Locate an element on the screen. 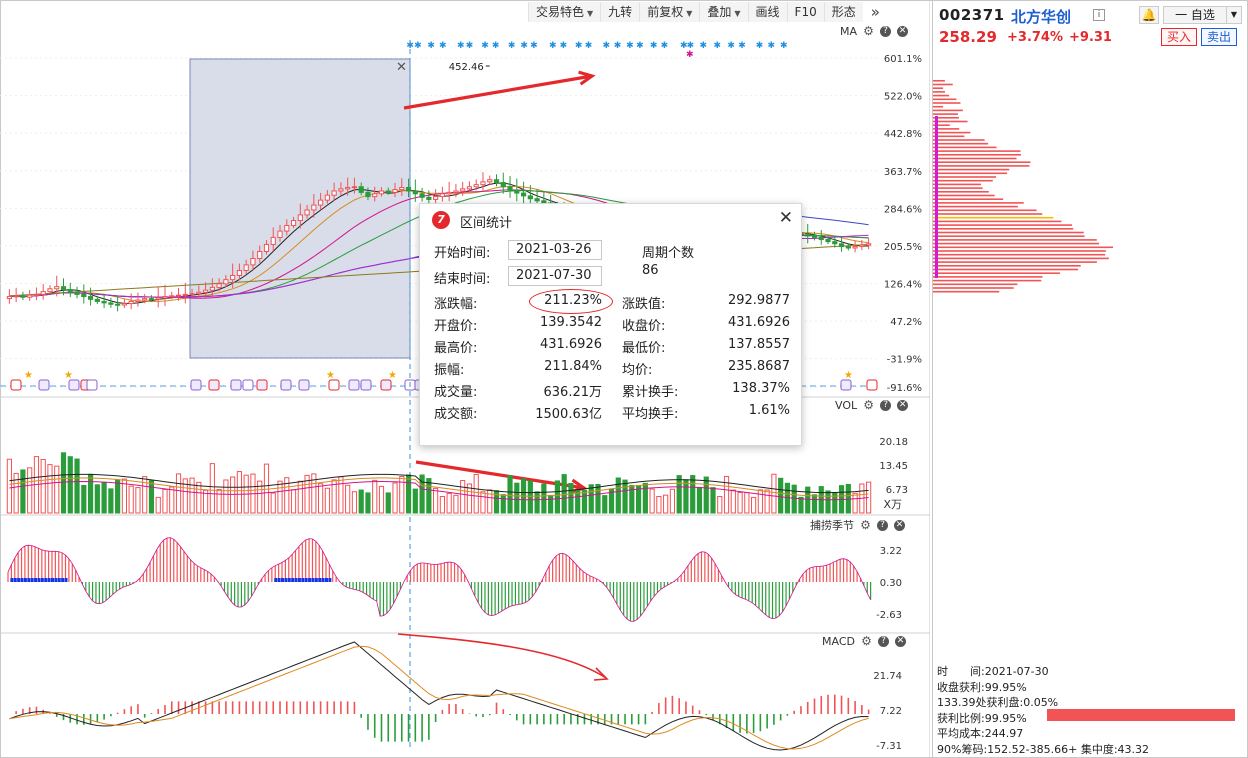 The width and height of the screenshot is (1248, 758). tb-f10-button: F10 is located at coordinates (805, 12).